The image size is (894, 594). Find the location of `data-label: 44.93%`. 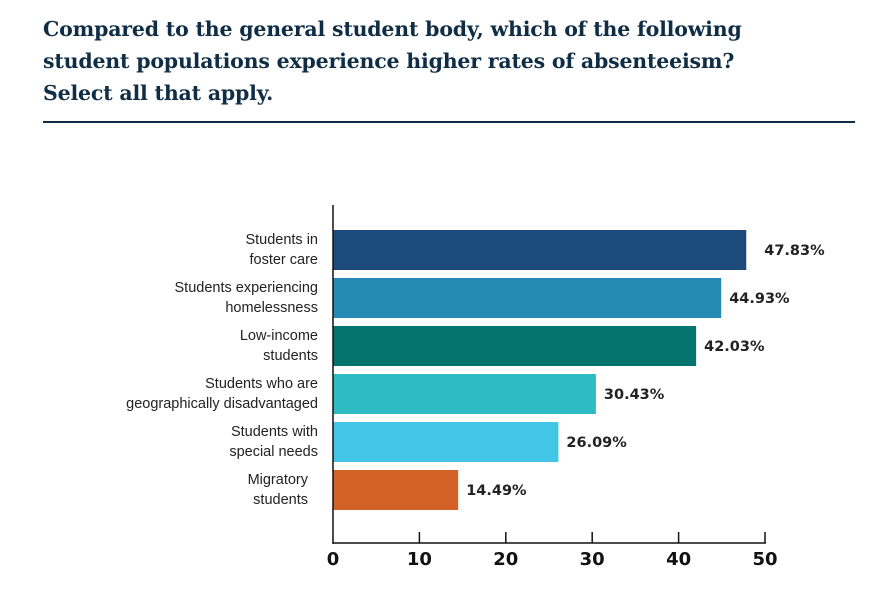

data-label: 44.93% is located at coordinates (759, 299).